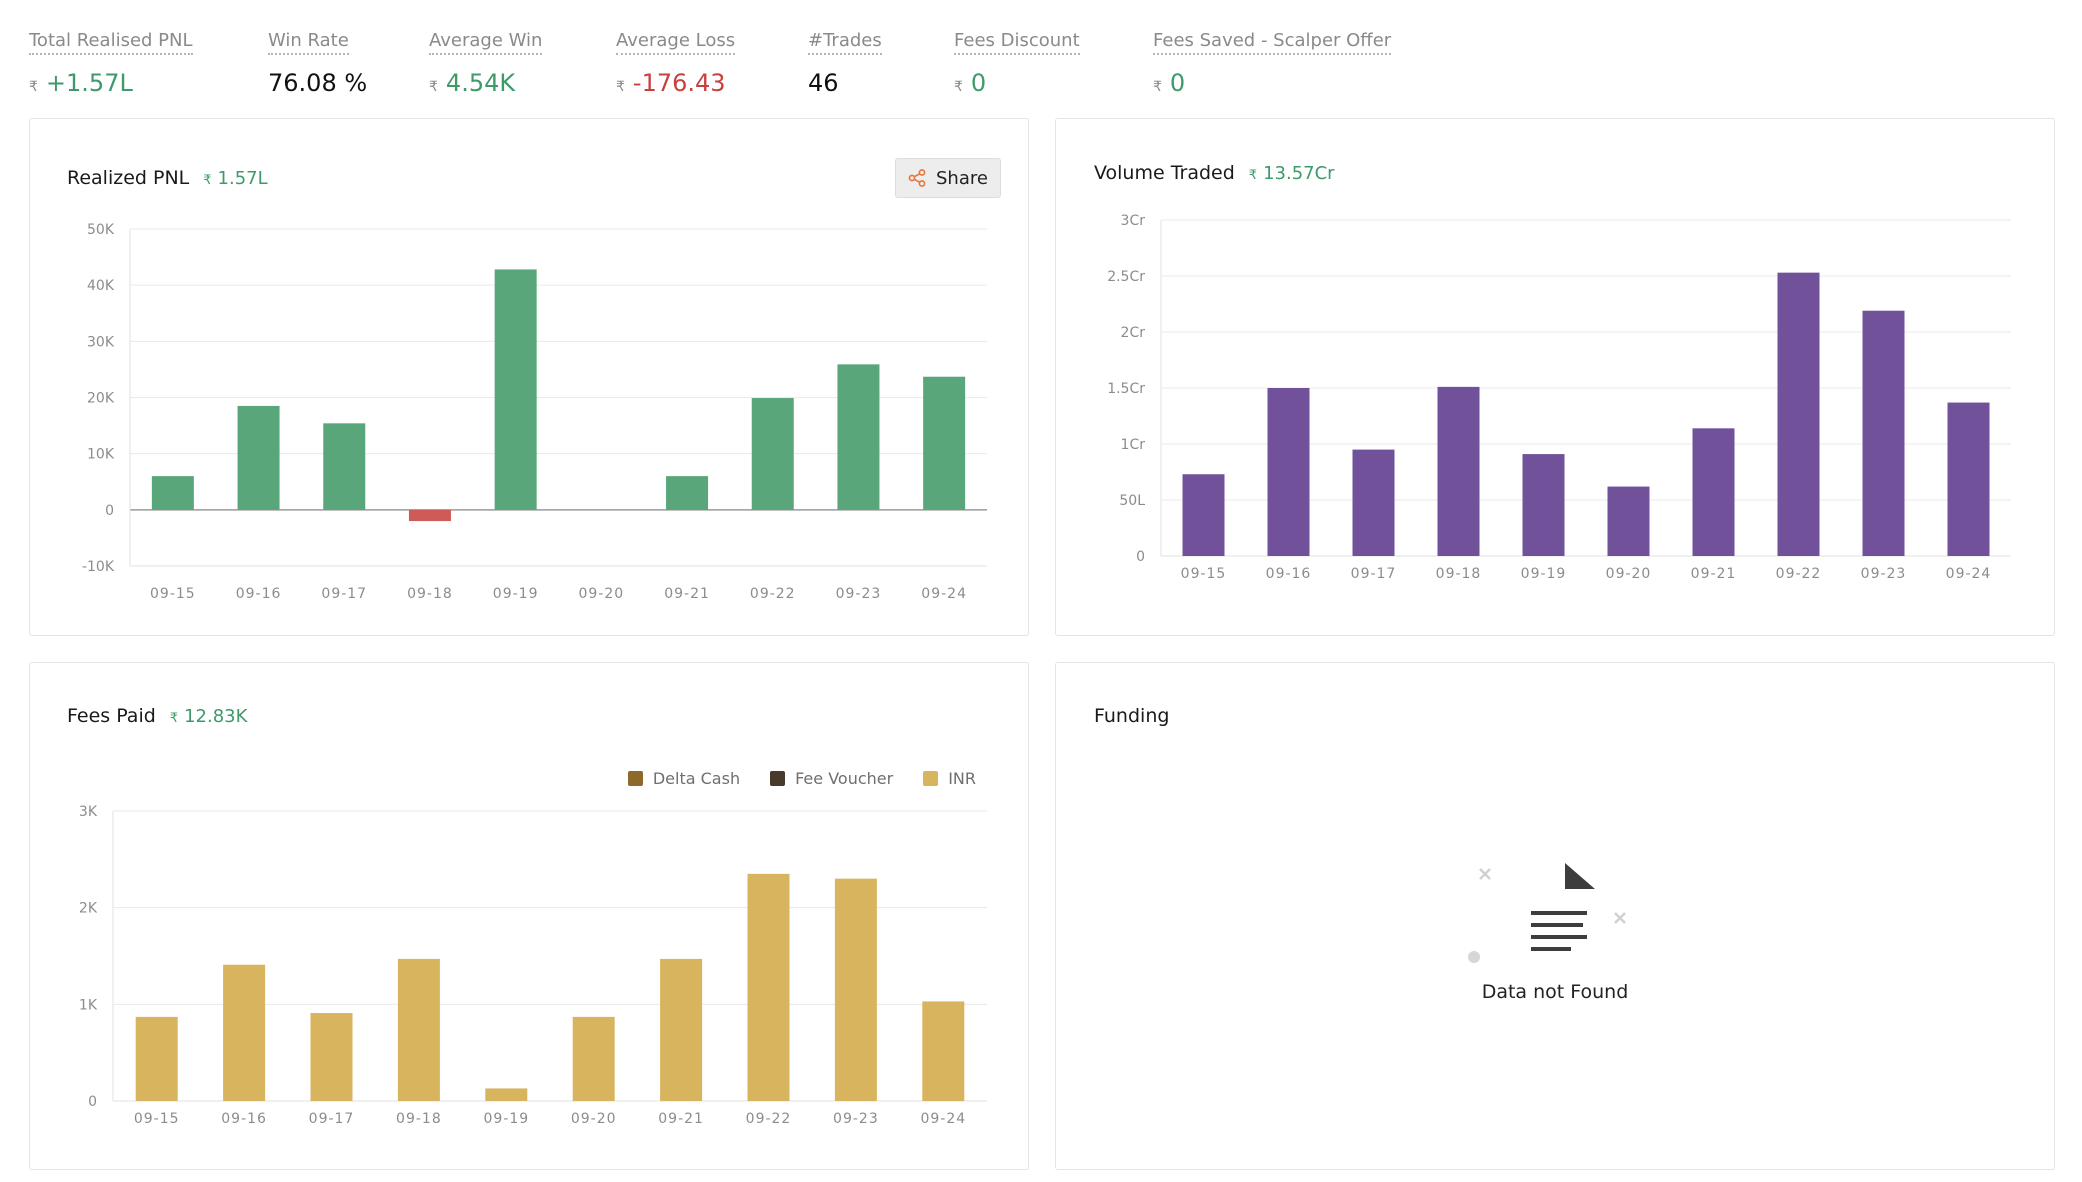 Image resolution: width=2082 pixels, height=1182 pixels. Describe the element at coordinates (111, 63) in the screenshot. I see `stat-total-realised-pnl: Total Realised PNL ₹ +1.57L` at that location.